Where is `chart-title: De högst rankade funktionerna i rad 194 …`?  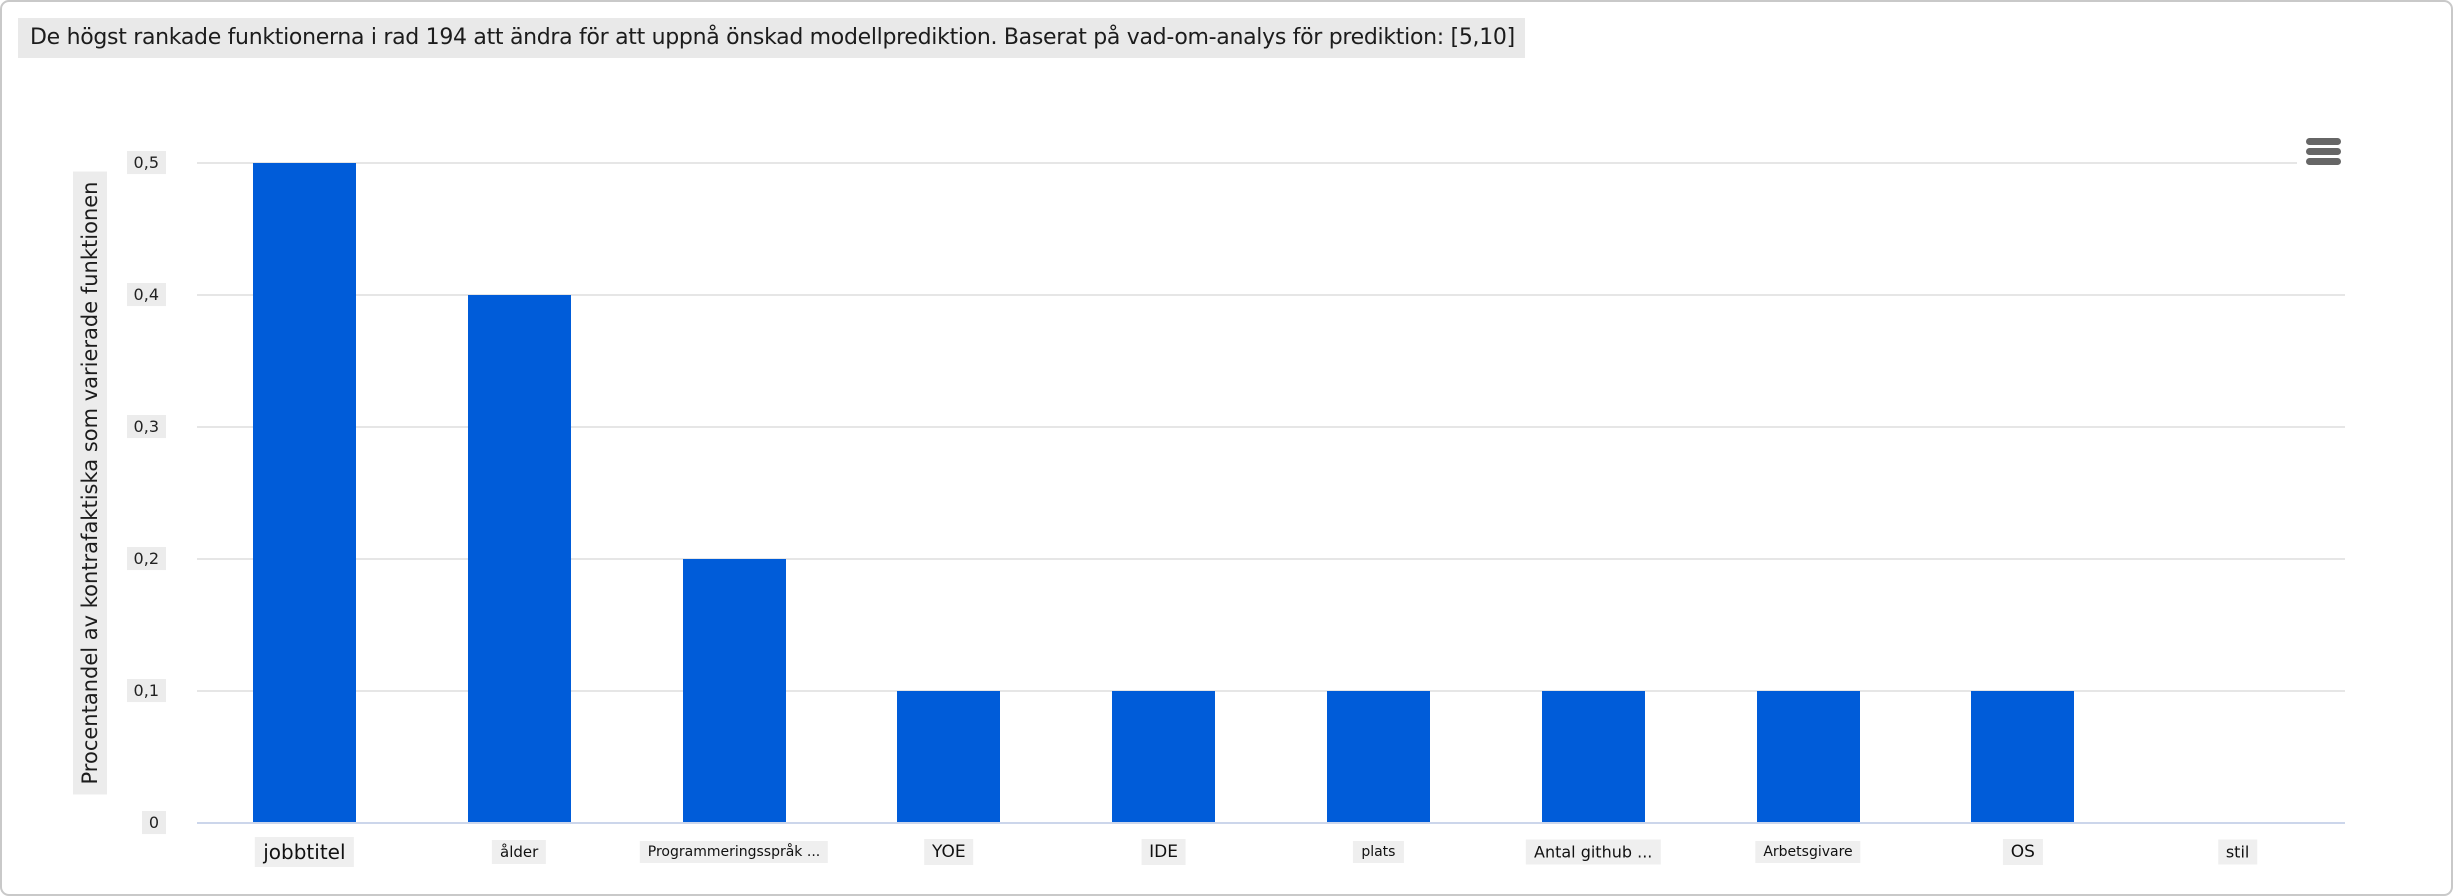
chart-title: De högst rankade funktionerna i rad 194 … is located at coordinates (771, 38).